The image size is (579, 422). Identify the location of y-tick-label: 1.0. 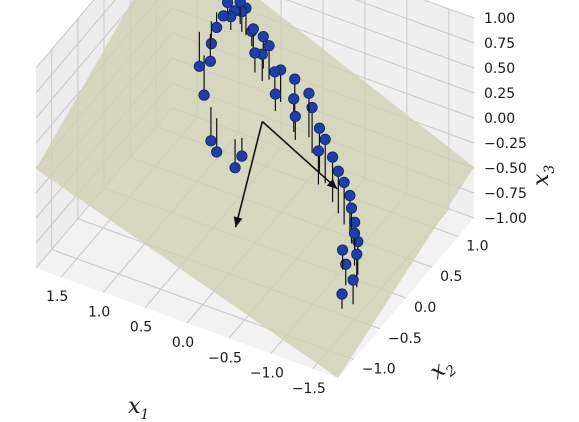
(477, 246).